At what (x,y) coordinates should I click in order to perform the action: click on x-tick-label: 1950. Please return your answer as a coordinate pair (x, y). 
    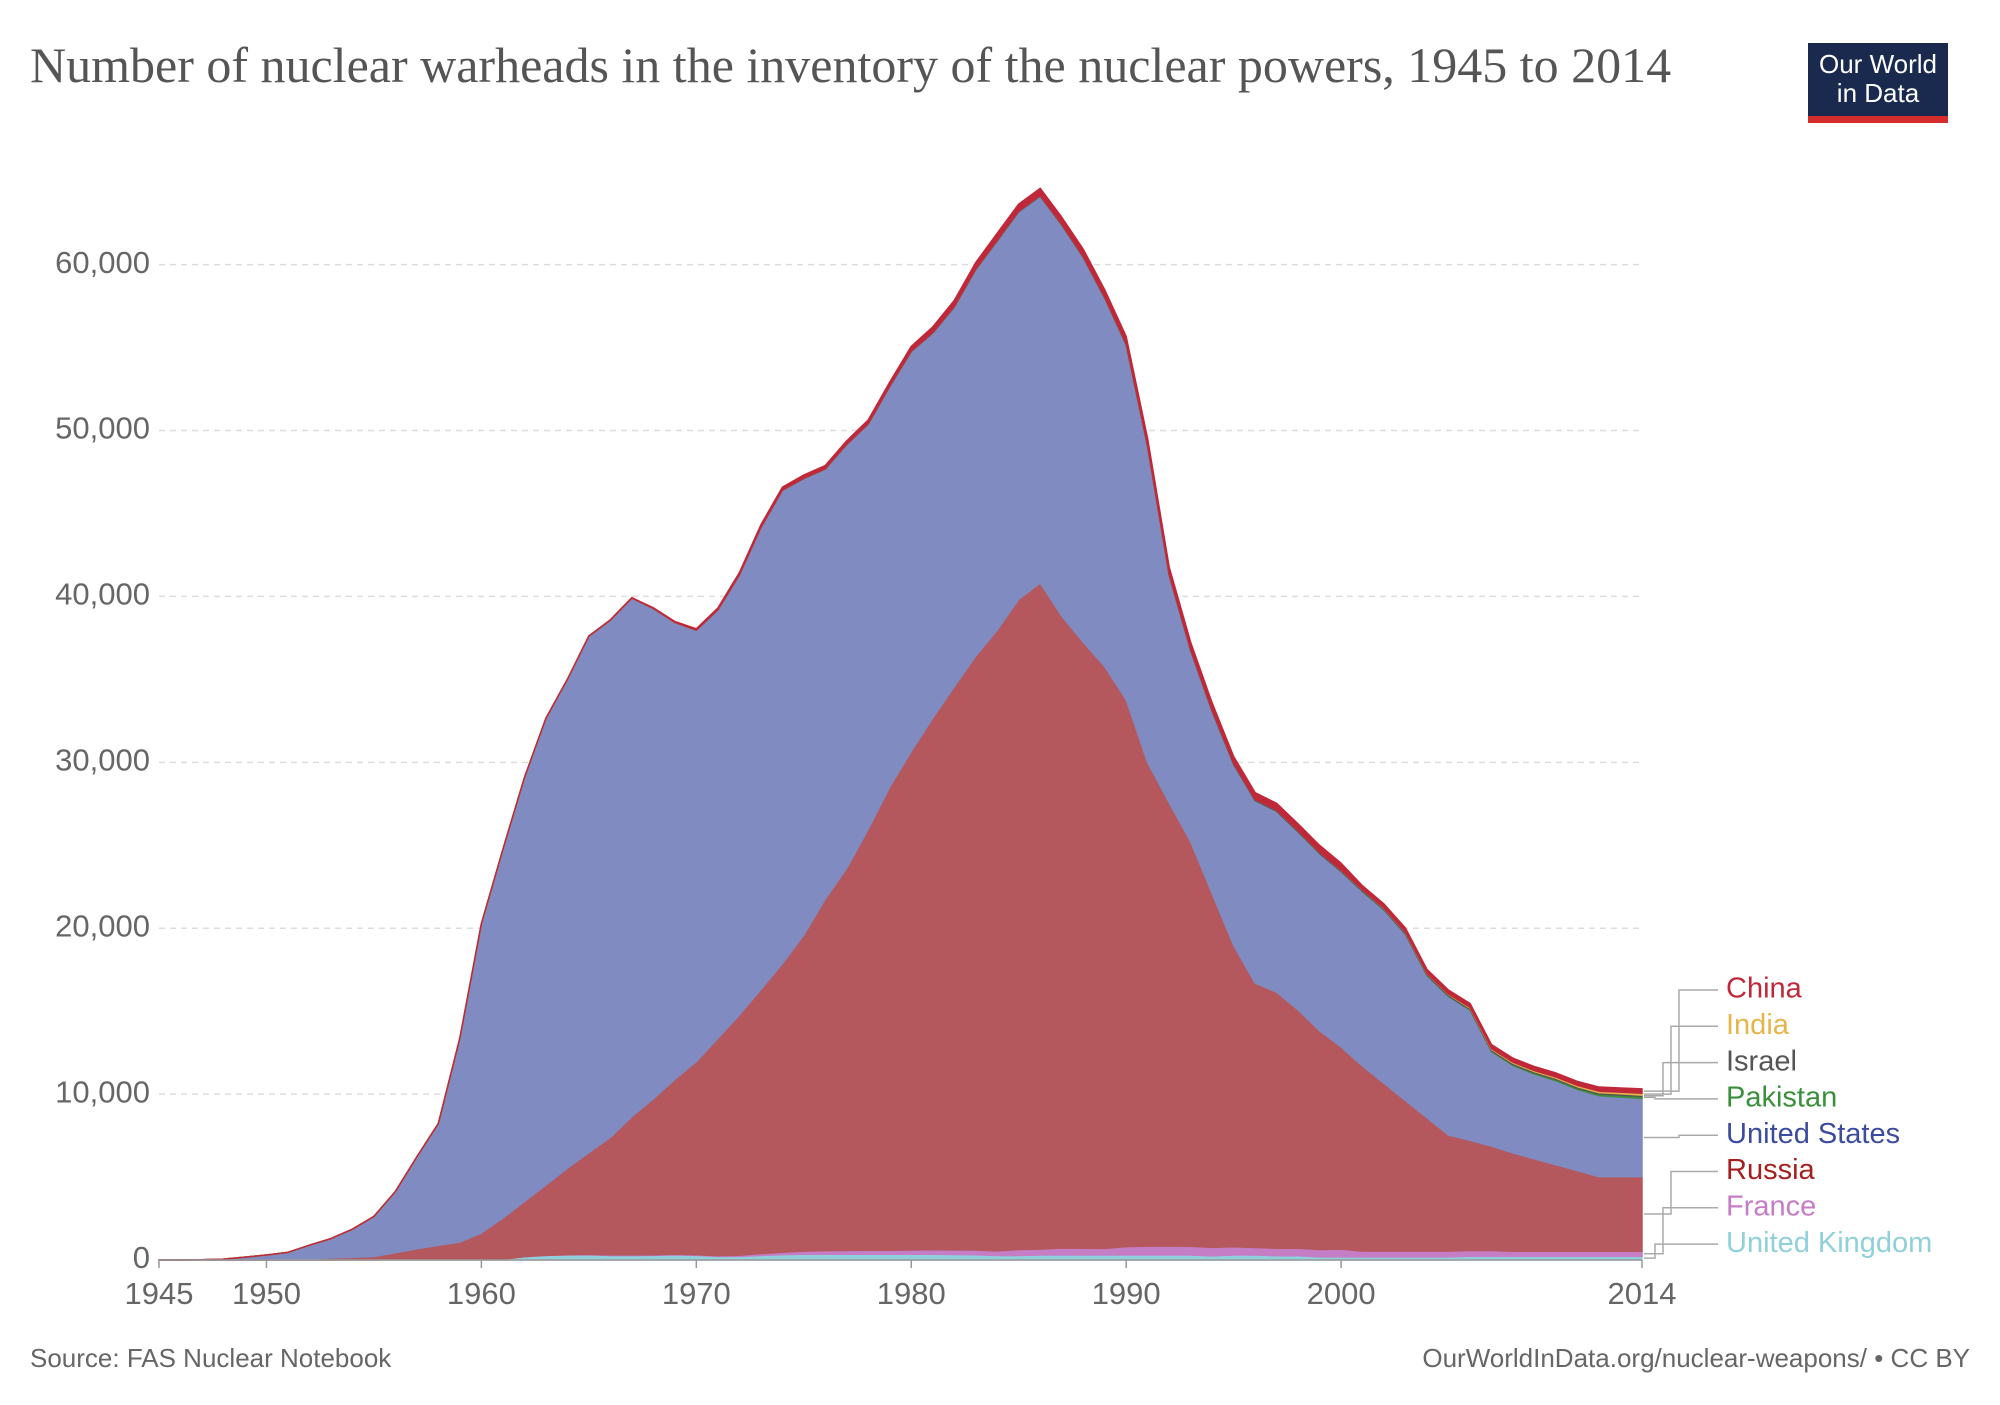
    Looking at the image, I should click on (266, 1293).